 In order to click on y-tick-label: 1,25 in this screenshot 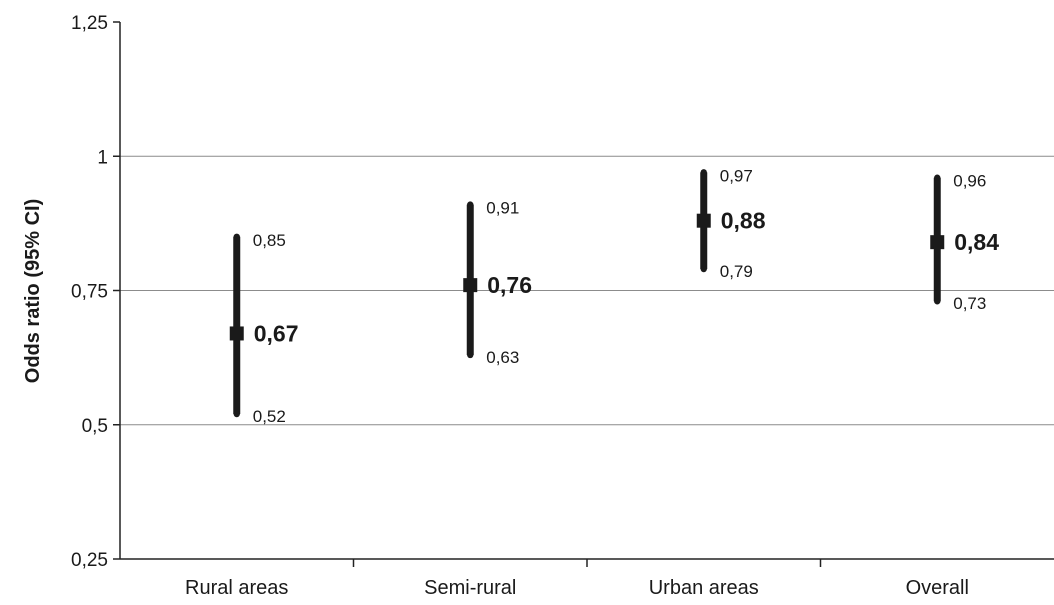, I will do `click(89, 23)`.